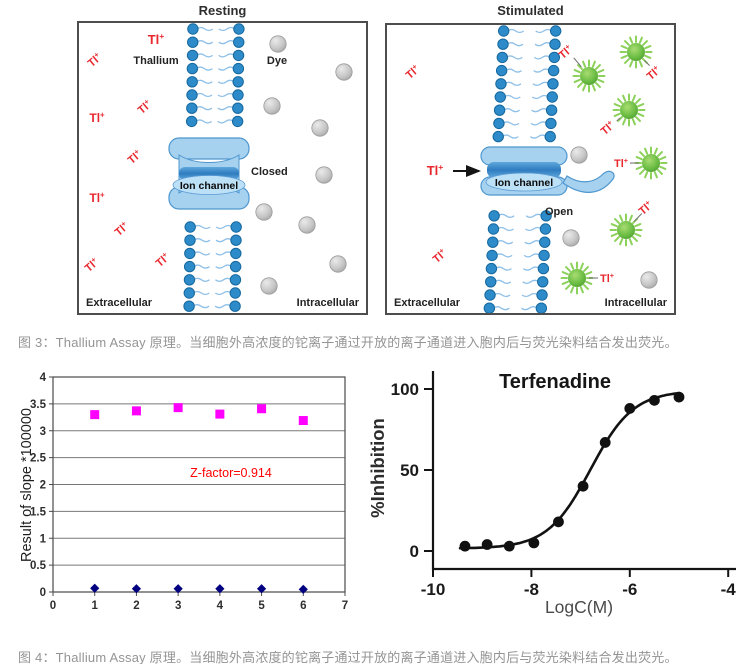 The image size is (745, 664). What do you see at coordinates (409, 470) in the screenshot?
I see `y-tick-label: 50` at bounding box center [409, 470].